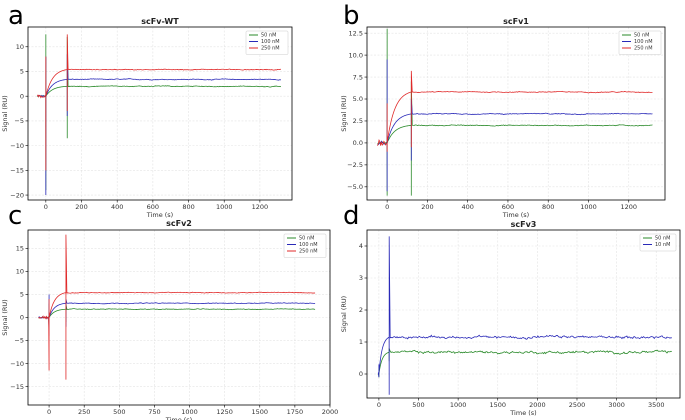 This screenshot has height=420, width=685. What do you see at coordinates (616, 405) in the screenshot?
I see `x-tick-label: 3000` at bounding box center [616, 405].